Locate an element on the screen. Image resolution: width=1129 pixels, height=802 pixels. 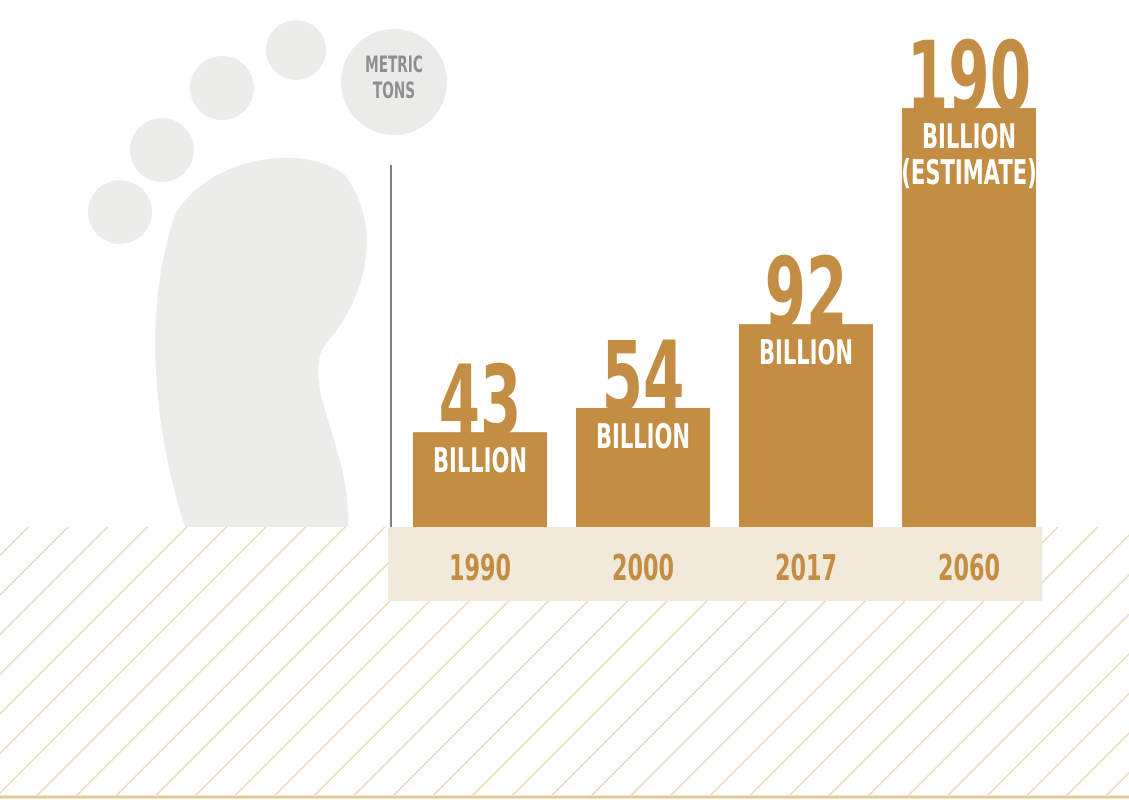
value-label: 43 is located at coordinates (480, 401).